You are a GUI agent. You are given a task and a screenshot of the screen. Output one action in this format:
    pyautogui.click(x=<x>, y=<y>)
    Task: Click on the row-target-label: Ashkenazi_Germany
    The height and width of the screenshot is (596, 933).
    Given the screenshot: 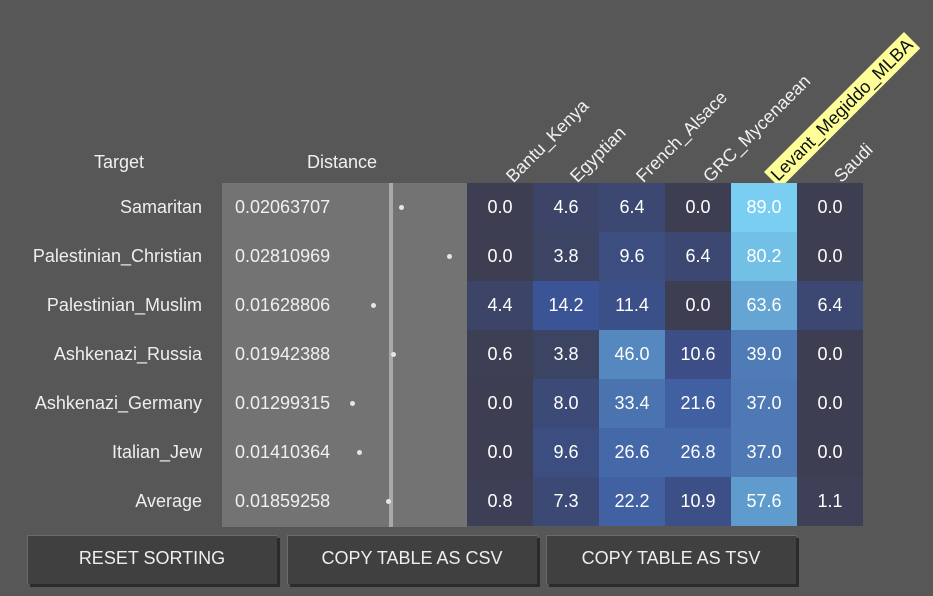 What is the action you would take?
    pyautogui.click(x=118, y=403)
    